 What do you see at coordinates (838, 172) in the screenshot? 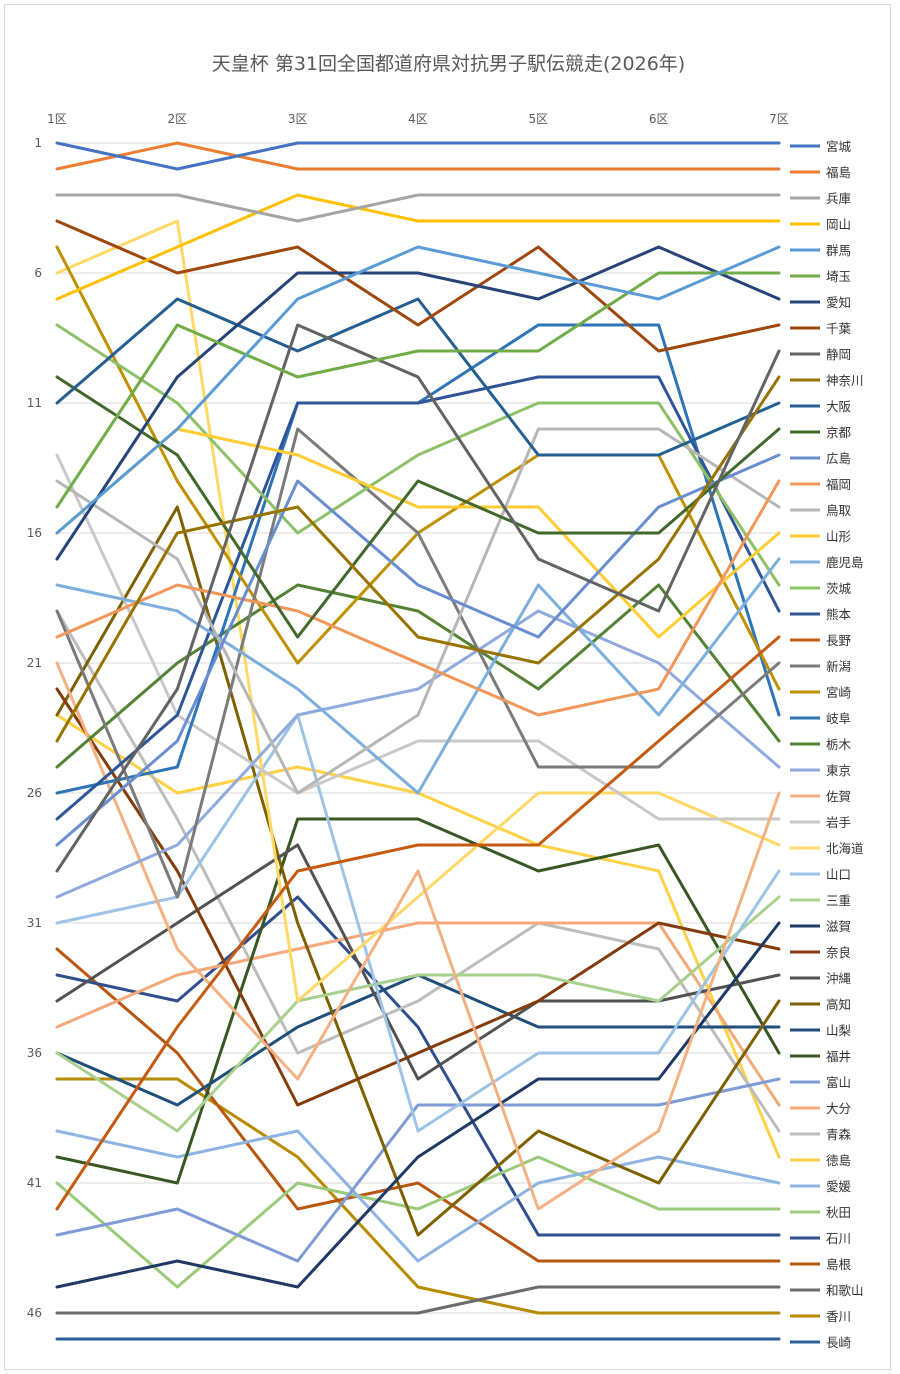
I see `legend-label: 福島` at bounding box center [838, 172].